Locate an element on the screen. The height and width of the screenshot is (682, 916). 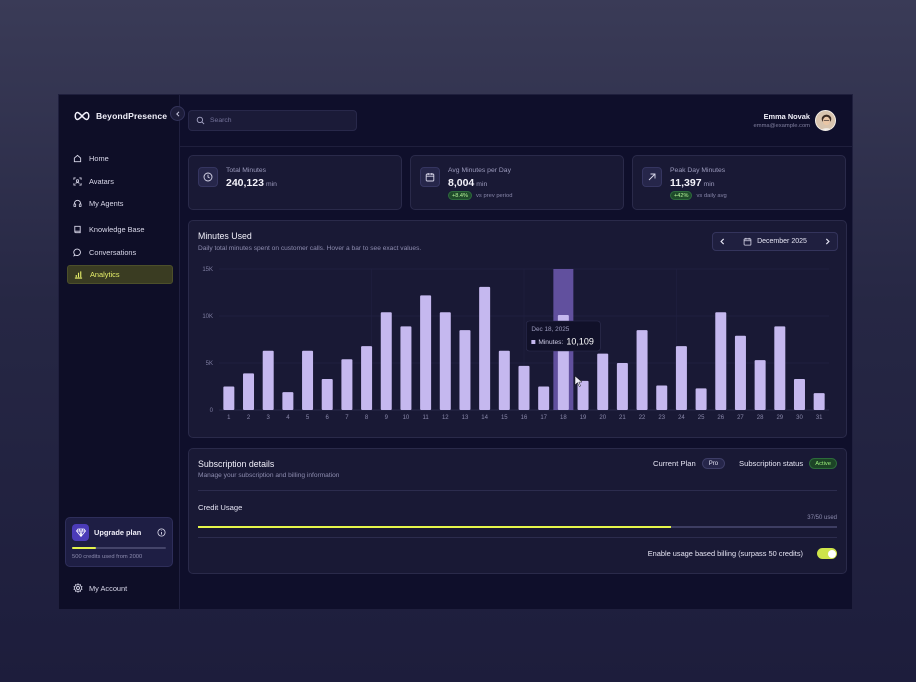
sidebar-item-analytics: Analytics is located at coordinates (120, 275).